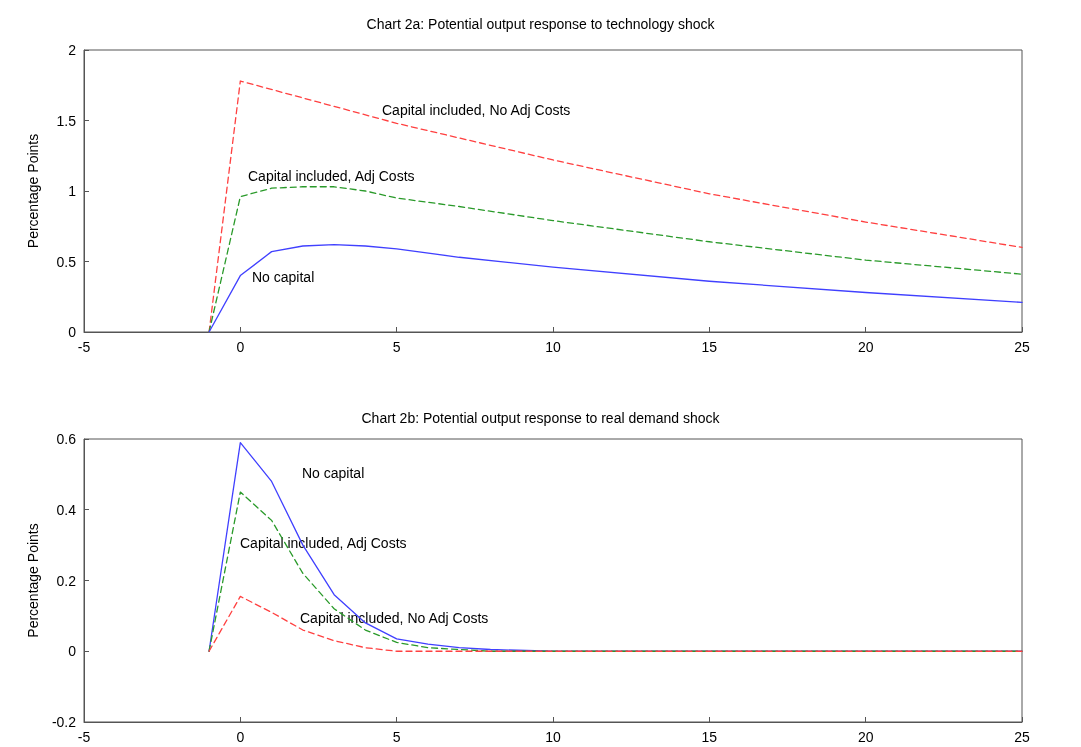  I want to click on y-tick-label: 2, so click(72, 50).